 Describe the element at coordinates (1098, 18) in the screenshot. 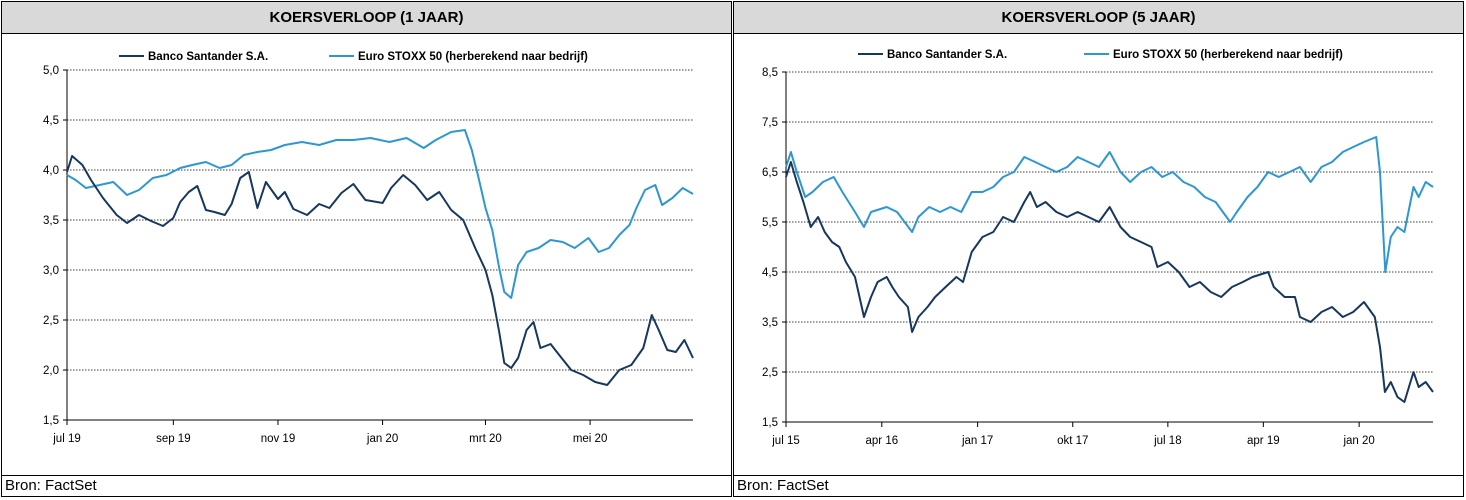

I see `panel-title: KOERSVERLOOP (5 JAAR)` at that location.